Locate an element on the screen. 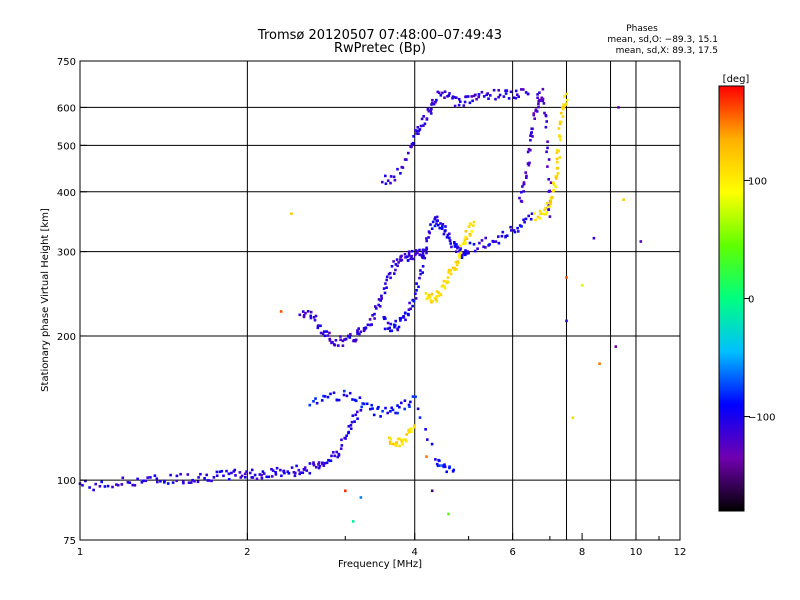 Image resolution: width=800 pixels, height=600 pixels. colorbar-ticks: 100 0 −100 is located at coordinates (759, 300).